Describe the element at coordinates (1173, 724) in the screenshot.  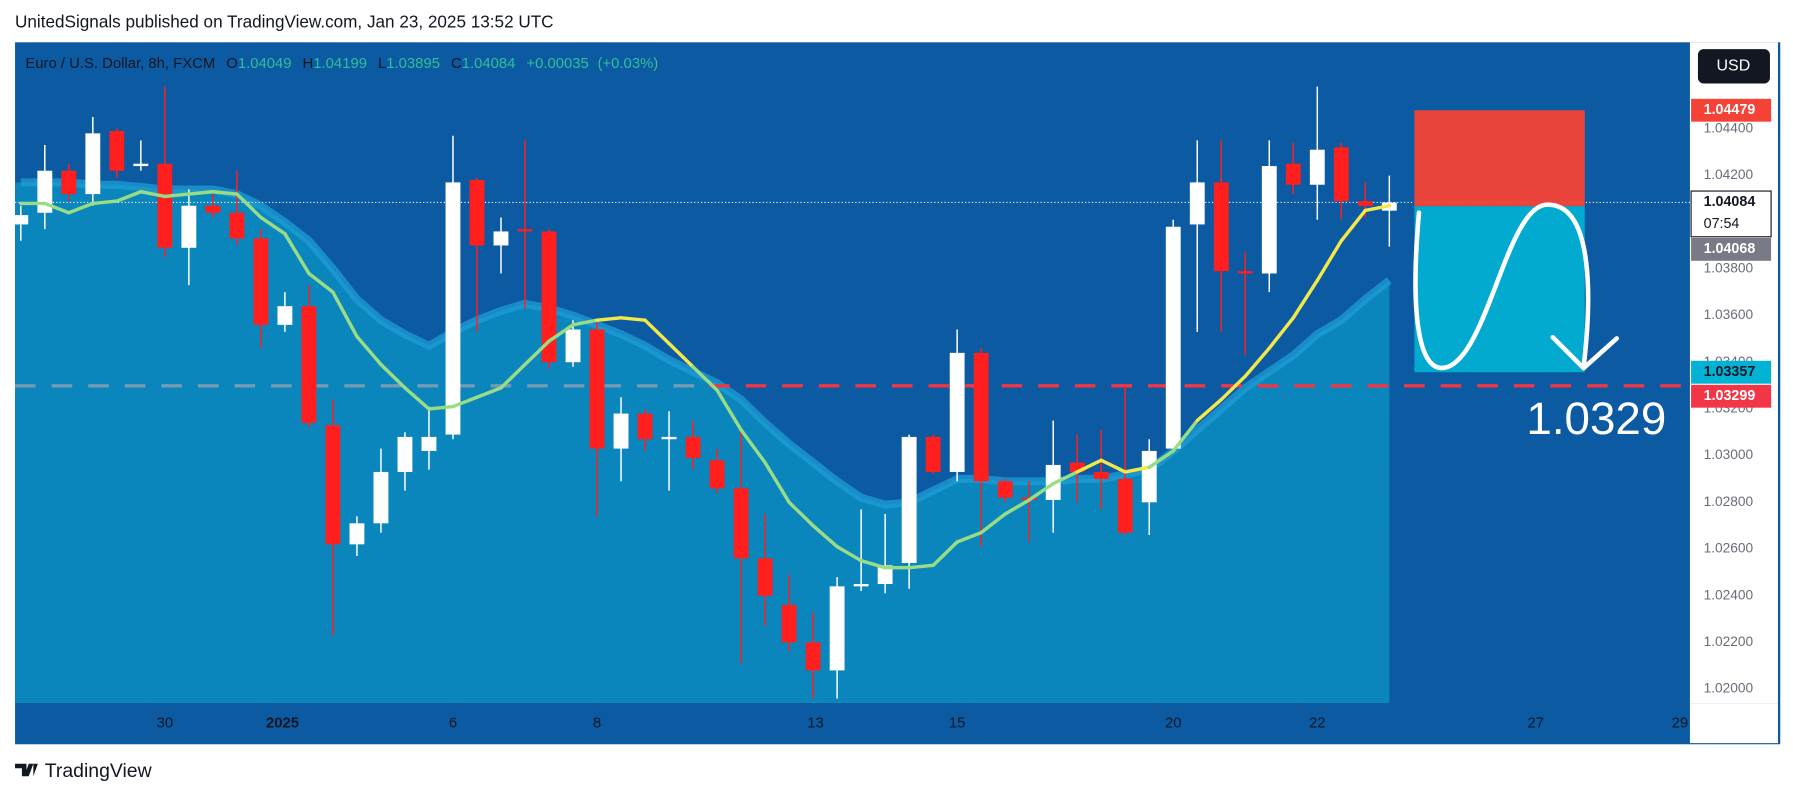
I see `x-tick-label: 20` at that location.